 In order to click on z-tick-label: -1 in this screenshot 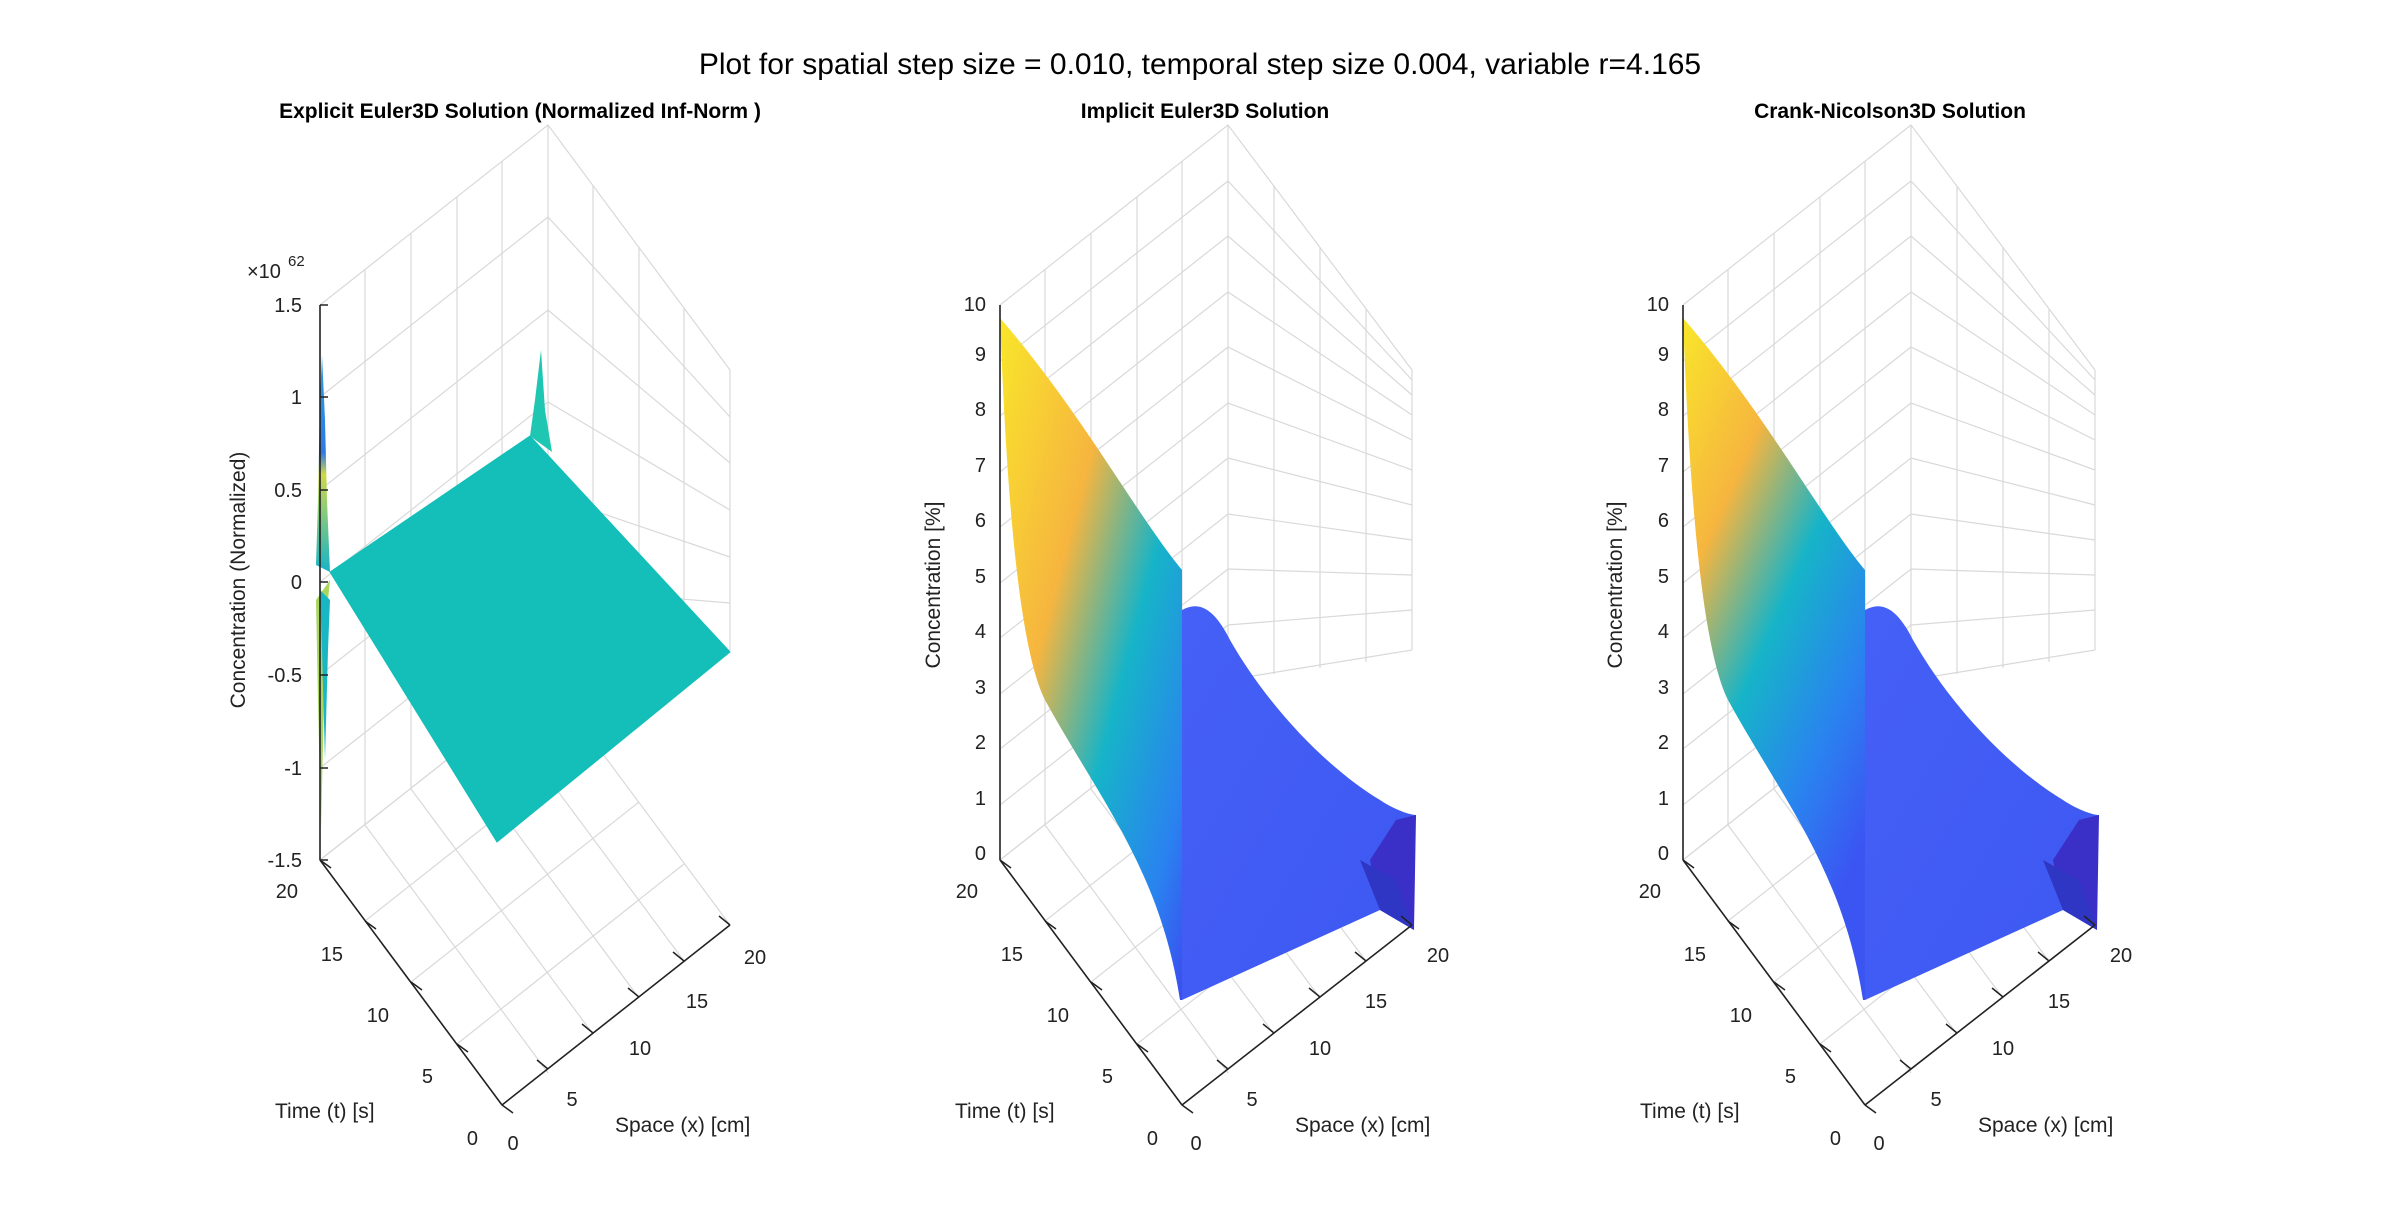, I will do `click(293, 769)`.